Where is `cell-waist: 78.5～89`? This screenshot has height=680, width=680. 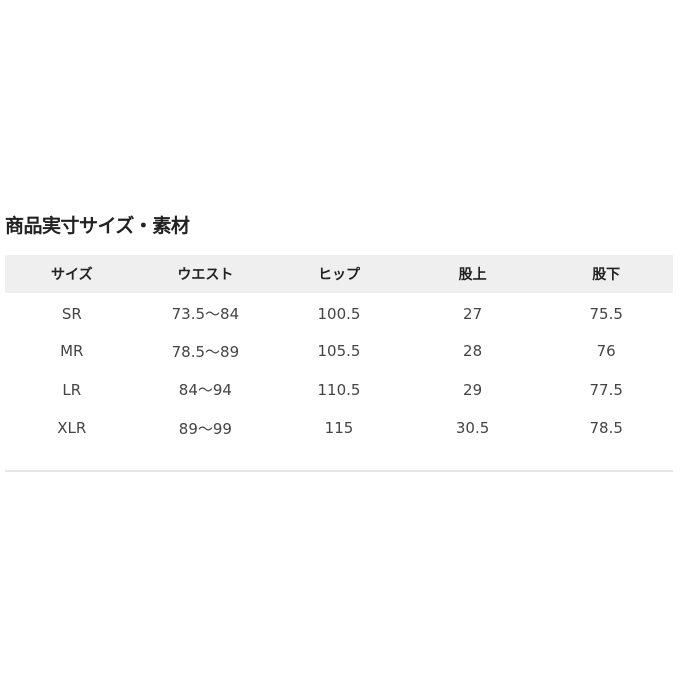
cell-waist: 78.5～89 is located at coordinates (205, 351).